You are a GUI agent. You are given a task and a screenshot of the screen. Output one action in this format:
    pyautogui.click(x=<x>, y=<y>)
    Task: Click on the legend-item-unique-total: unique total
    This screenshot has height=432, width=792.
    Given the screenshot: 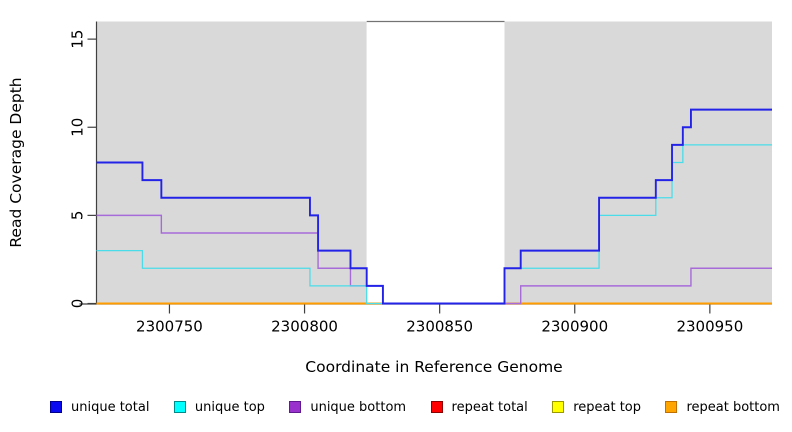 What is the action you would take?
    pyautogui.click(x=99, y=407)
    